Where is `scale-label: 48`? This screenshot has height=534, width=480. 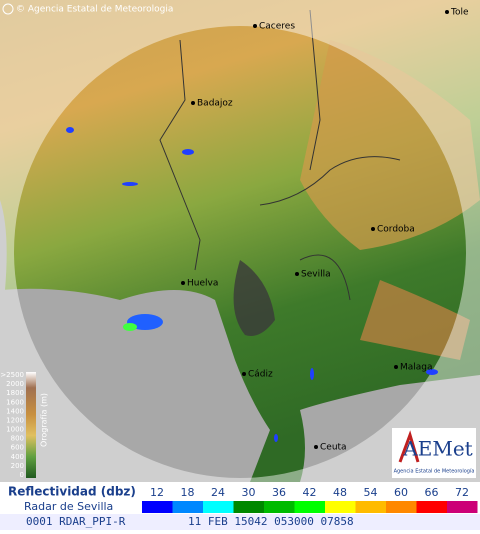
scale-label: 48 is located at coordinates (340, 492).